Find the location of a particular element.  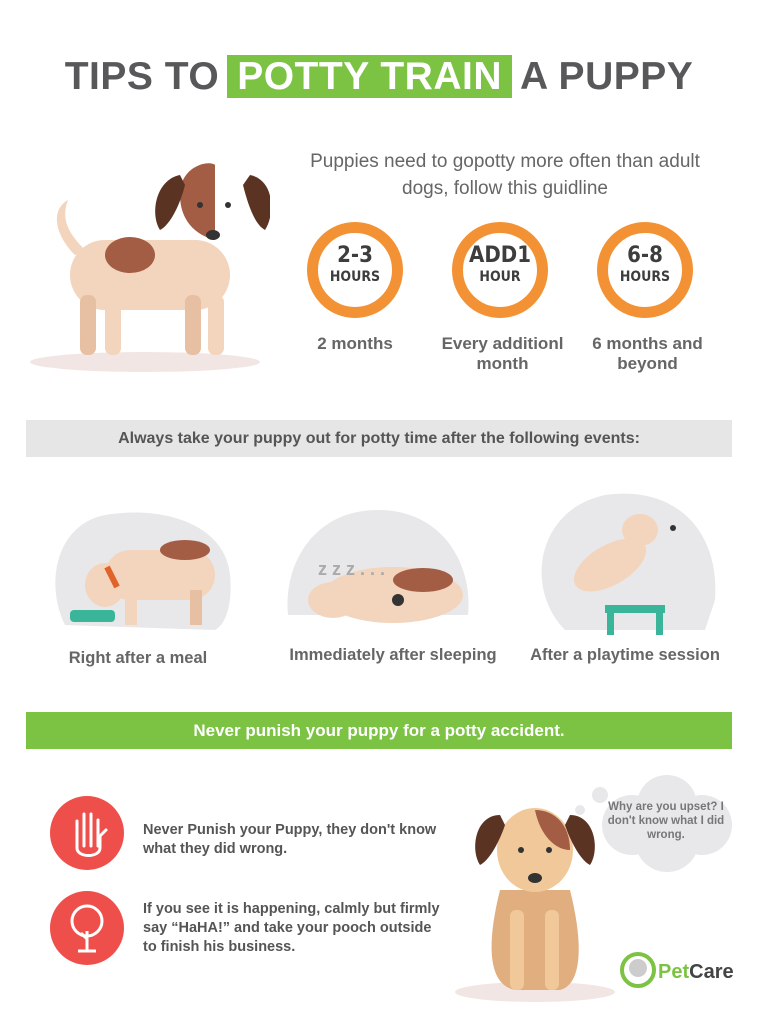

sitting-dog-illustration is located at coordinates (535, 894).